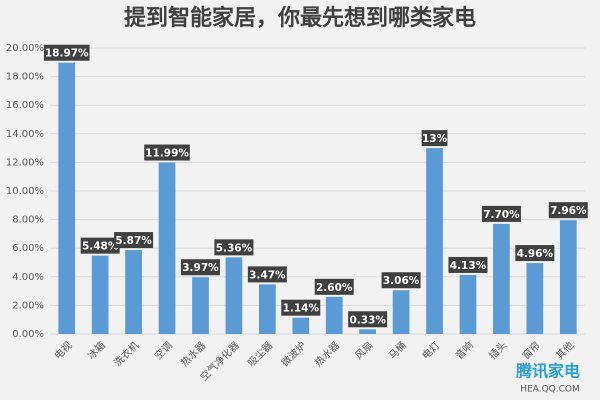 Image resolution: width=600 pixels, height=400 pixels. What do you see at coordinates (25, 77) in the screenshot?
I see `y-tick-label: 18.00%` at bounding box center [25, 77].